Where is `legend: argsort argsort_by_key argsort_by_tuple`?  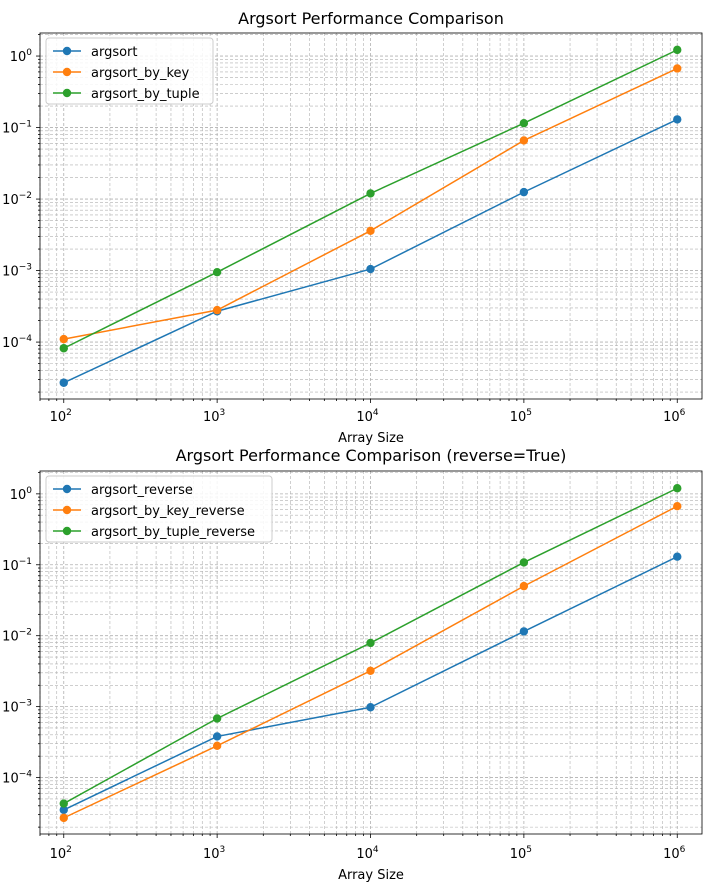
legend: argsort argsort_by_key argsort_by_tuple is located at coordinates (129, 71).